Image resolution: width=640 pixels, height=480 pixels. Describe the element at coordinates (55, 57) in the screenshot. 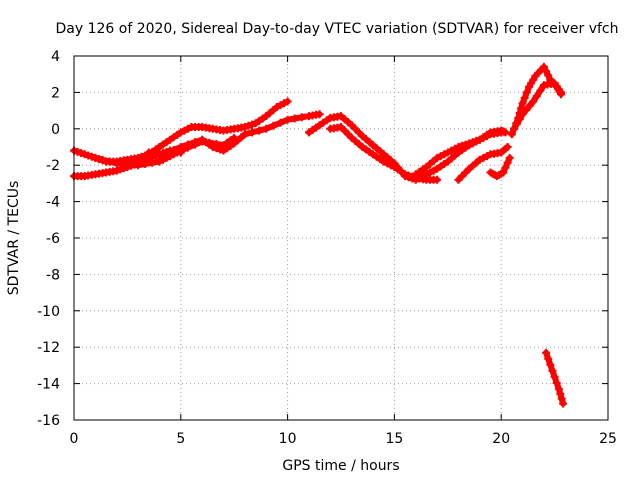

I see `y-tick-label: 4` at that location.